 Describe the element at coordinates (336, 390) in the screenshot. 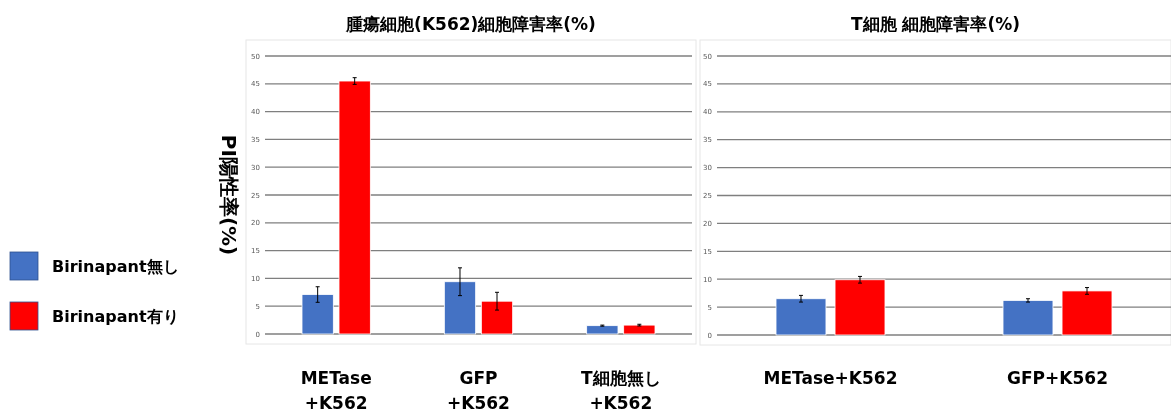

I see `x-tick-label: METase +K562` at that location.